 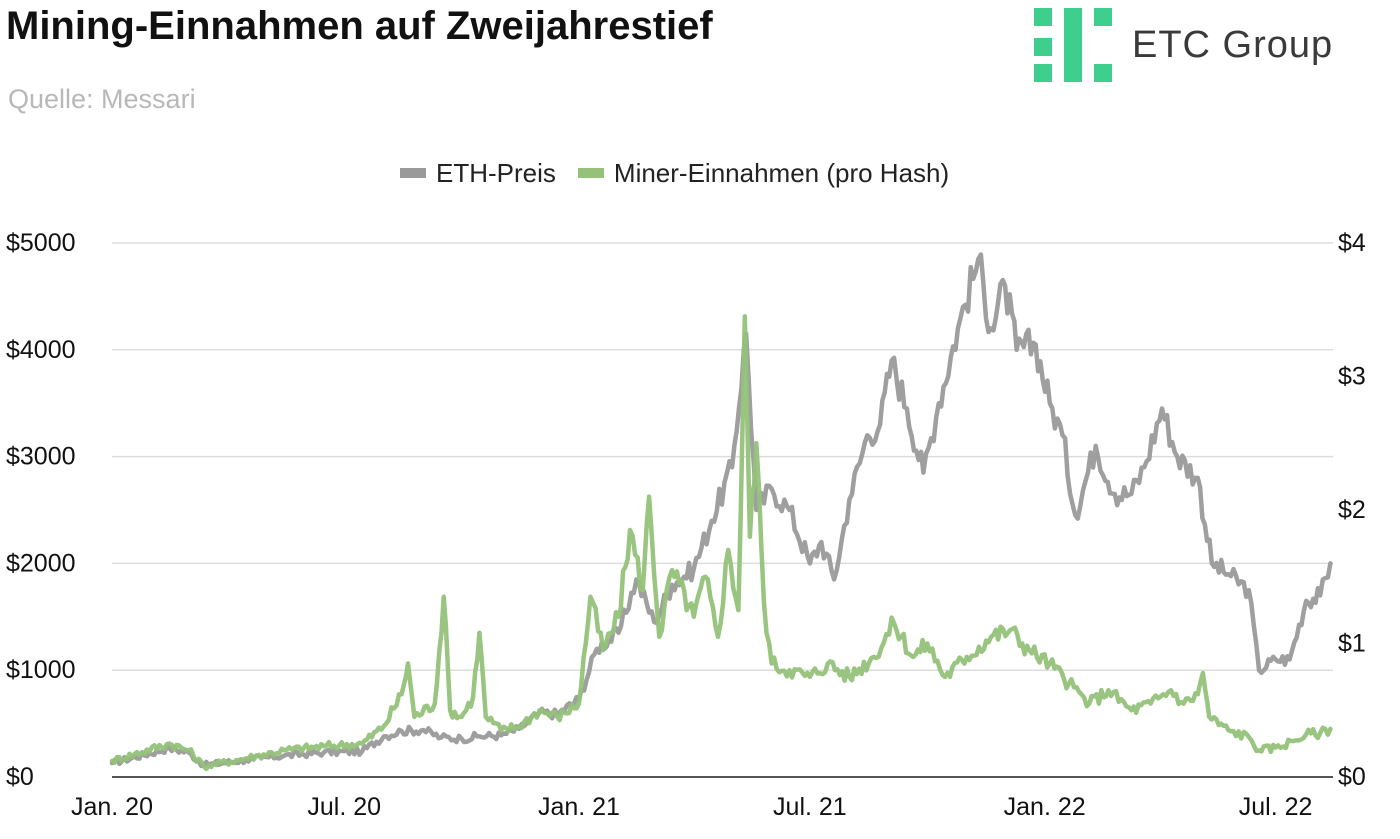 What do you see at coordinates (41, 350) in the screenshot?
I see `y-left-tick-label: $4000` at bounding box center [41, 350].